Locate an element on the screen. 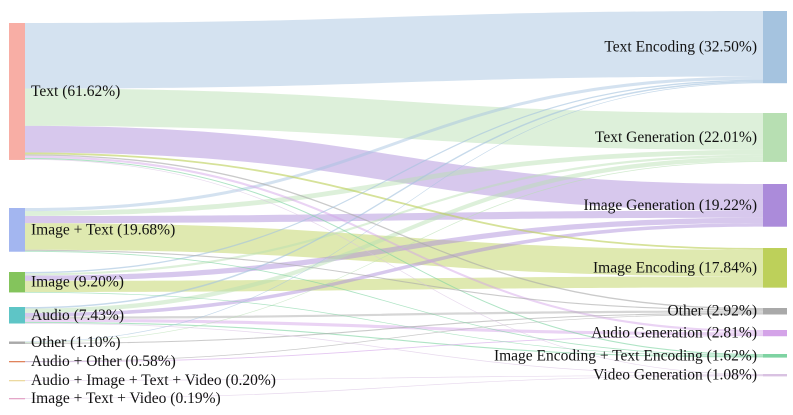 Image resolution: width=793 pixels, height=415 pixels. node-label-image_encoding: Image Encoding (17.84%) is located at coordinates (675, 267).